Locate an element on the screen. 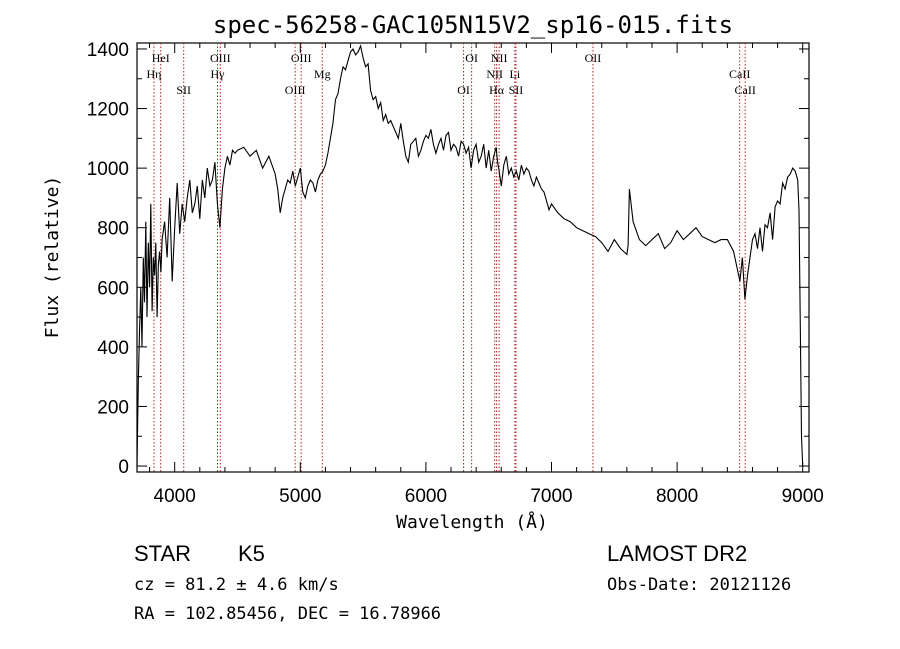  x-tick-label: 5000 is located at coordinates (300, 496).